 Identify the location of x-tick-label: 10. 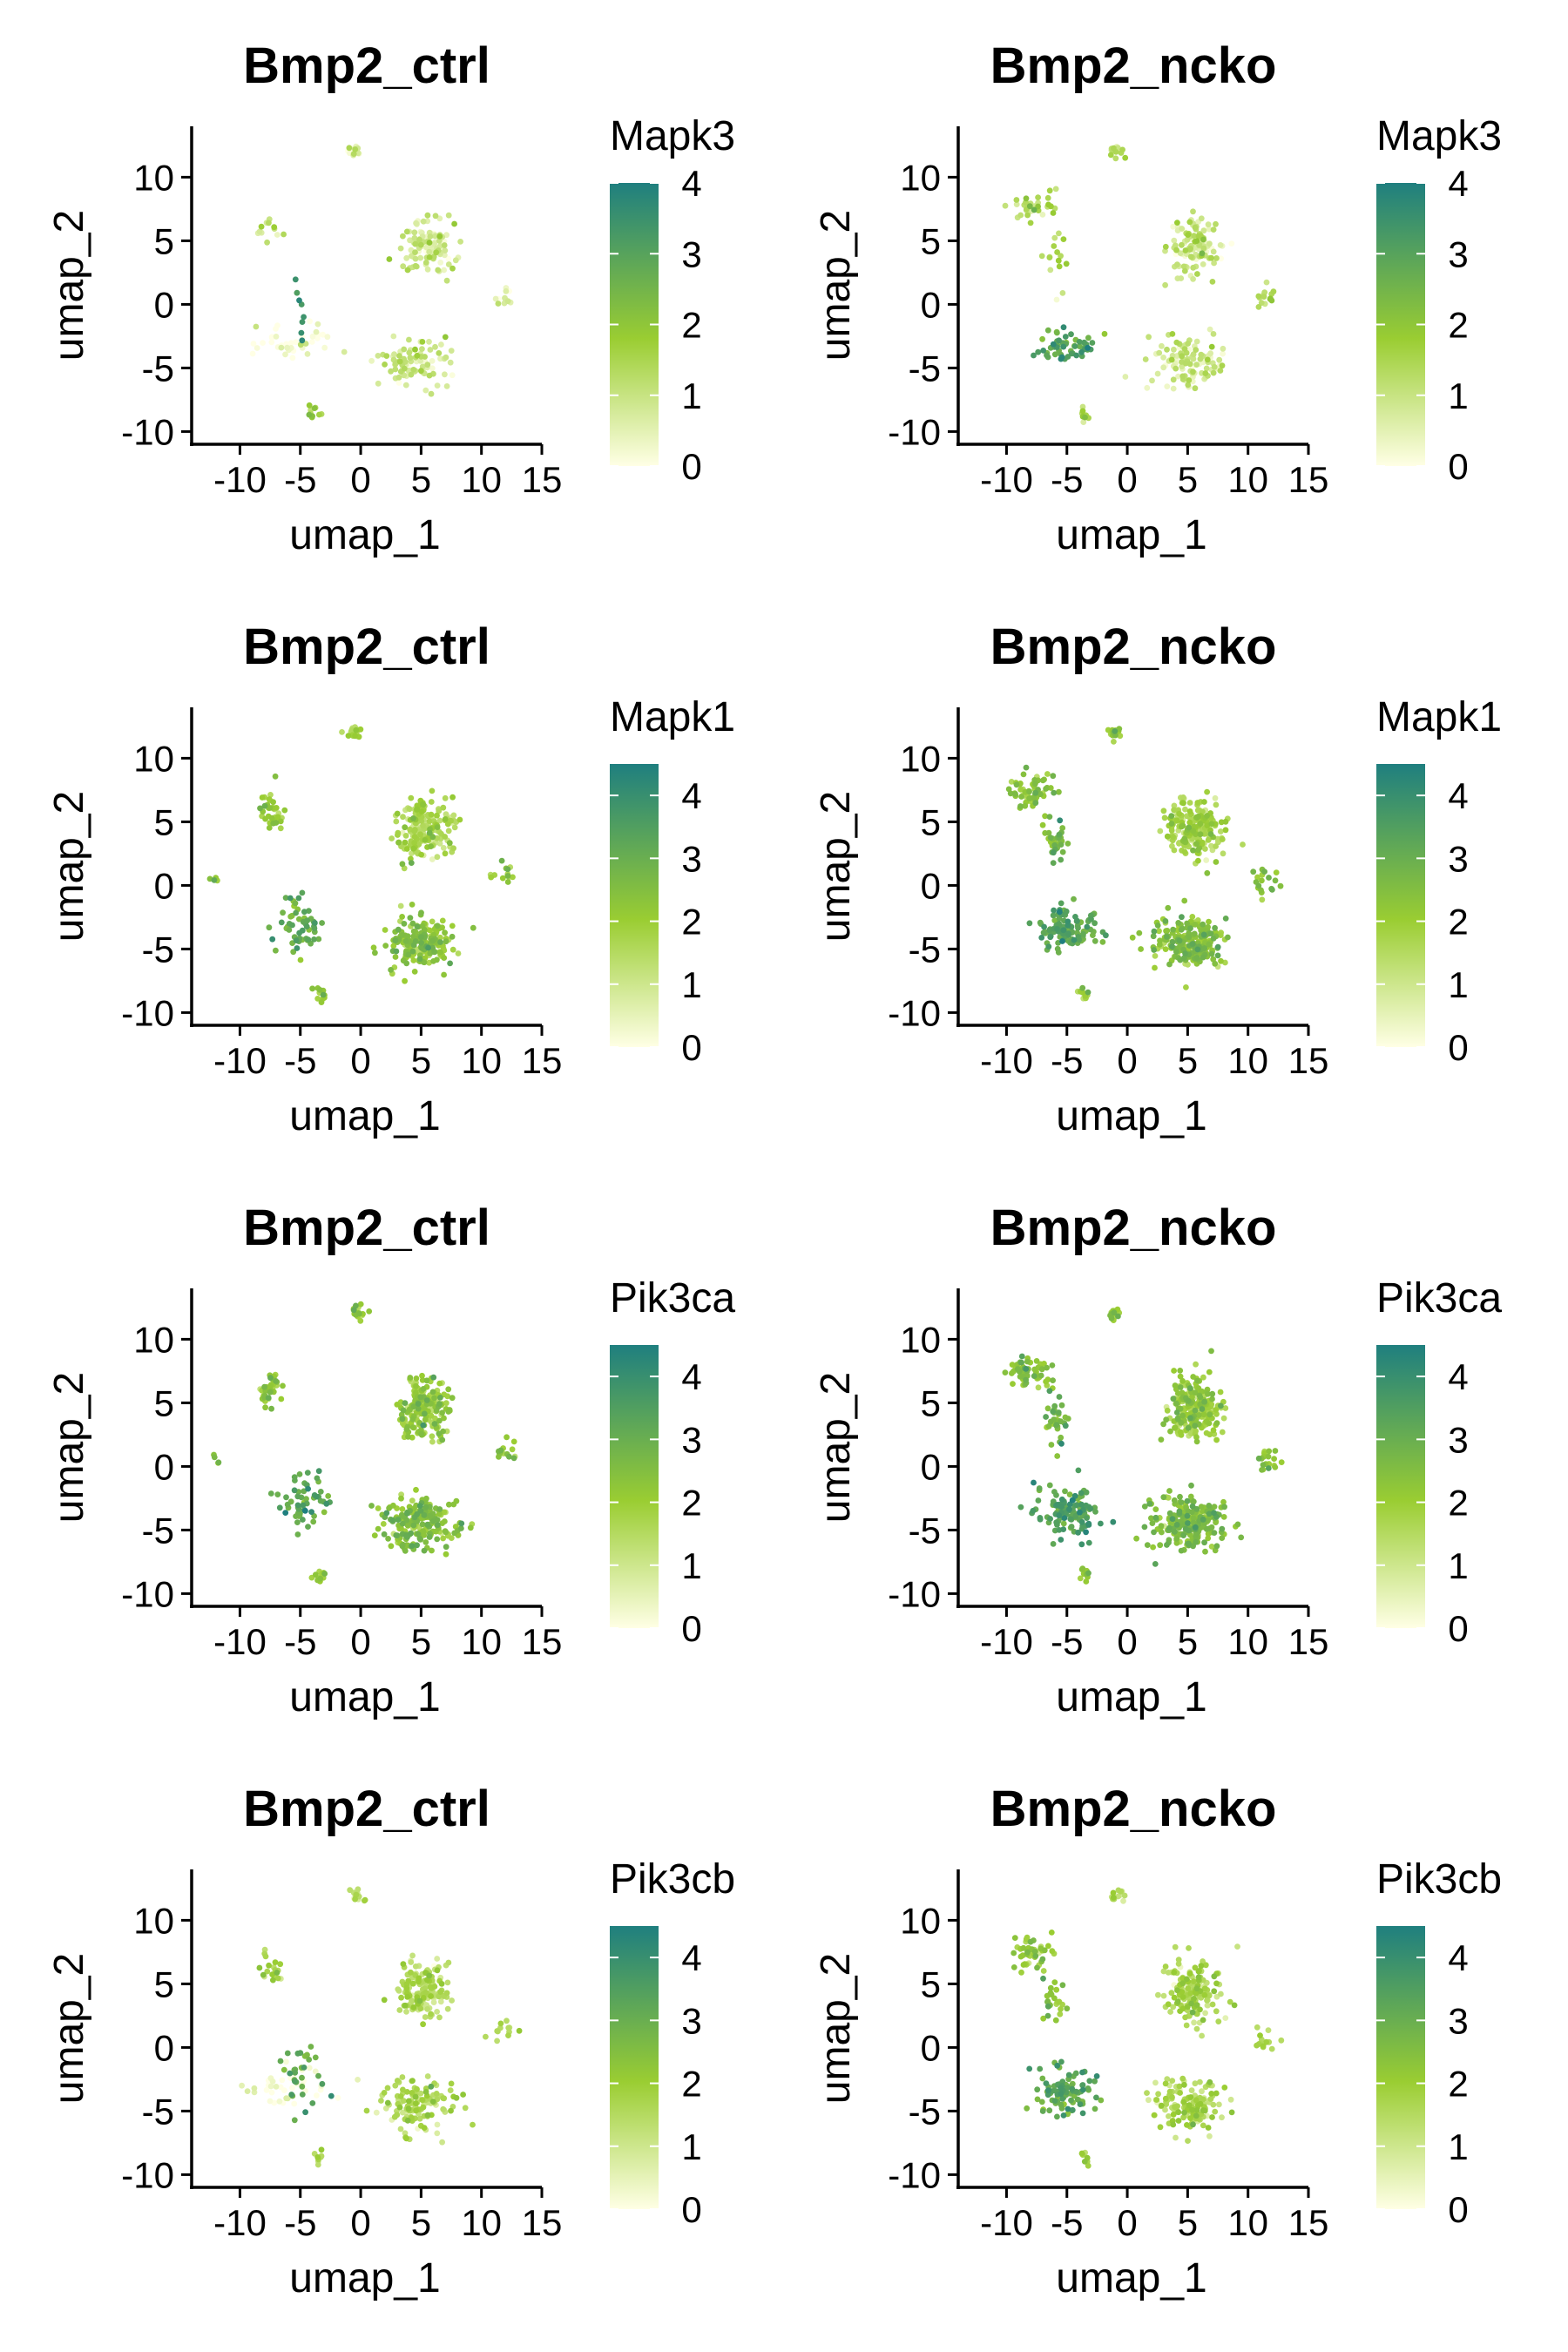
(481, 2222).